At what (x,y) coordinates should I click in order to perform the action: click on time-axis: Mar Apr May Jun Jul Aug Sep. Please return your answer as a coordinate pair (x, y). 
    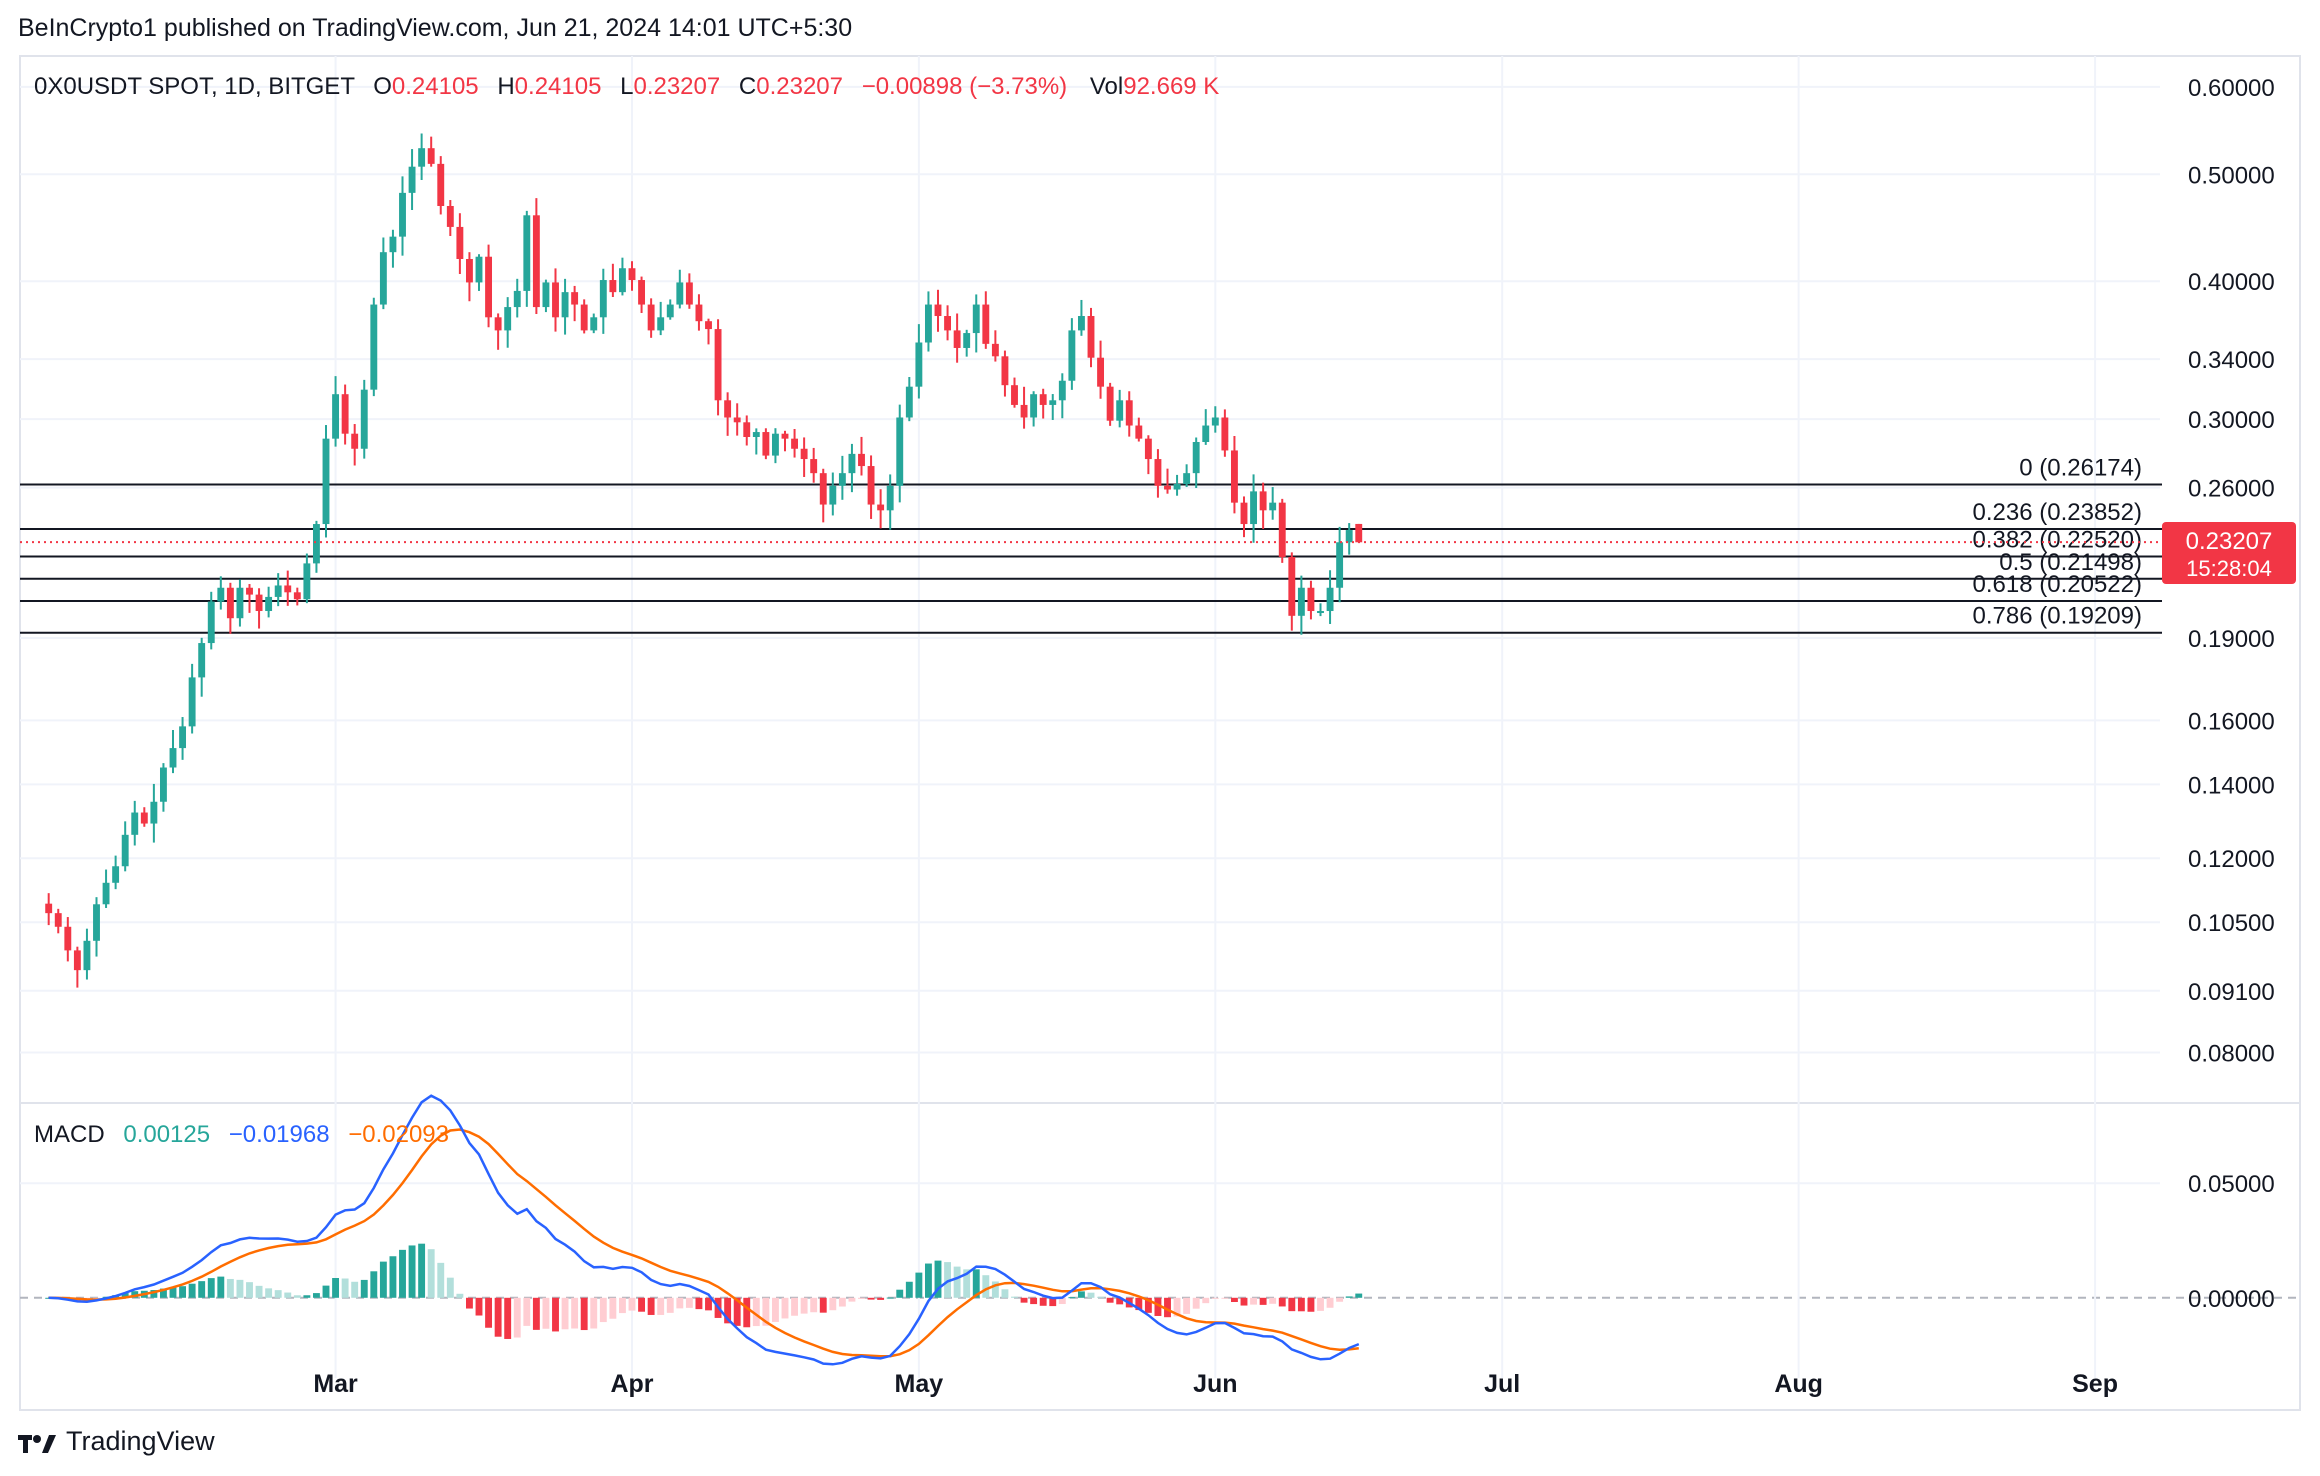
    Looking at the image, I should click on (1215, 1384).